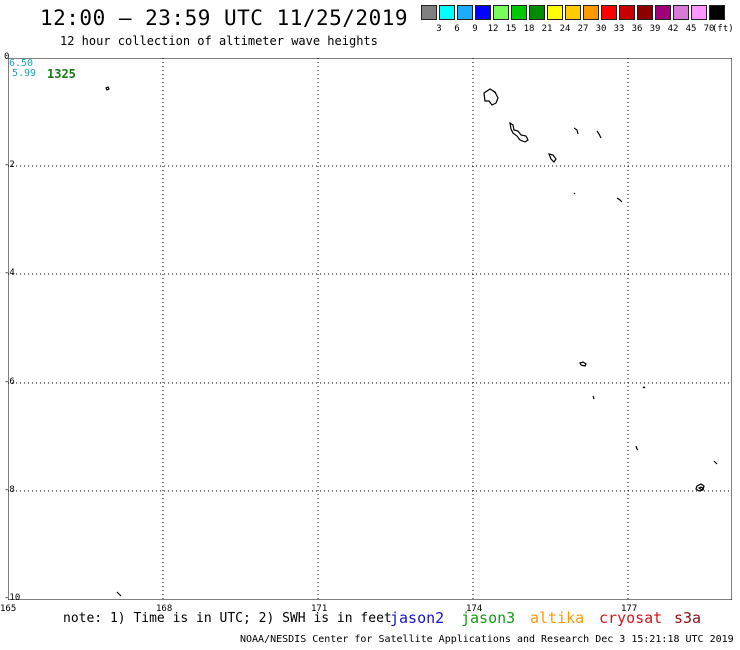 The width and height of the screenshot is (740, 650). What do you see at coordinates (631, 618) in the screenshot?
I see `satellite-cryosat: cryosat` at bounding box center [631, 618].